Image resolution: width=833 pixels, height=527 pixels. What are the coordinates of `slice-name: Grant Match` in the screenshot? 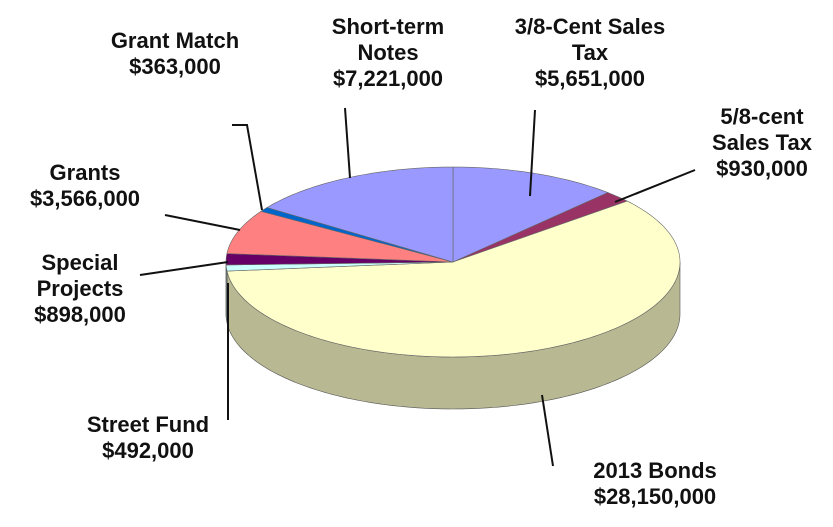 It's located at (175, 40).